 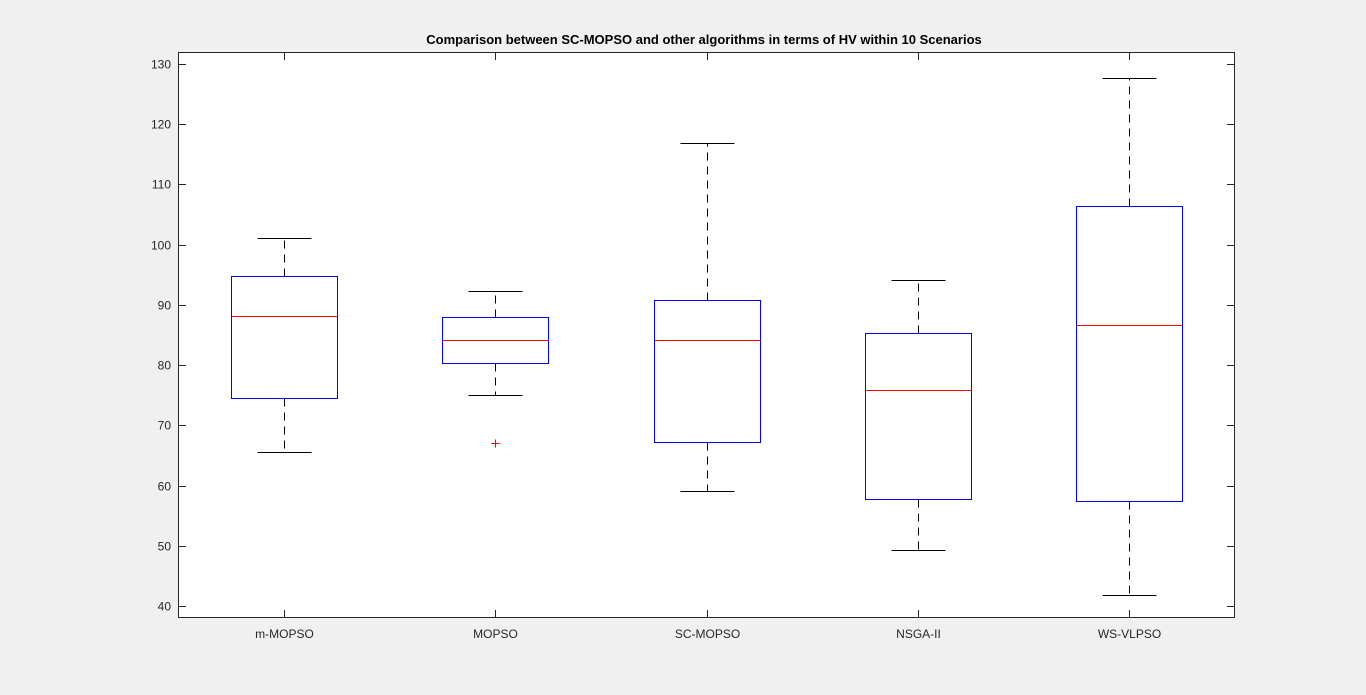 What do you see at coordinates (161, 185) in the screenshot?
I see `y-tick-label-110: 110` at bounding box center [161, 185].